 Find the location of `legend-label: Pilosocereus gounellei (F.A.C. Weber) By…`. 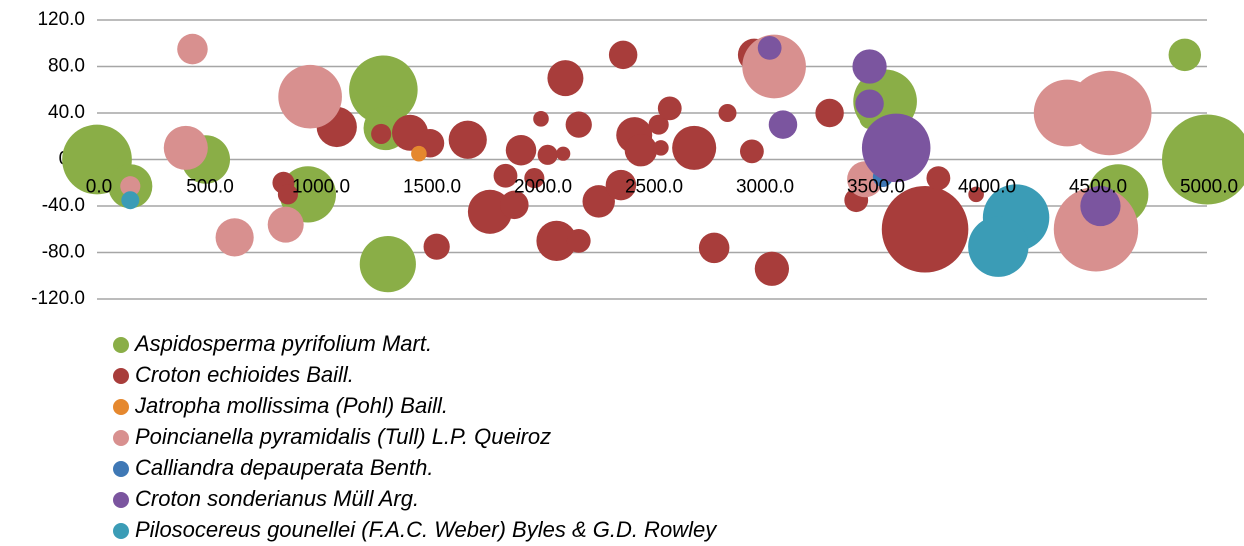

legend-label: Pilosocereus gounellei (F.A.C. Weber) By… is located at coordinates (426, 529).